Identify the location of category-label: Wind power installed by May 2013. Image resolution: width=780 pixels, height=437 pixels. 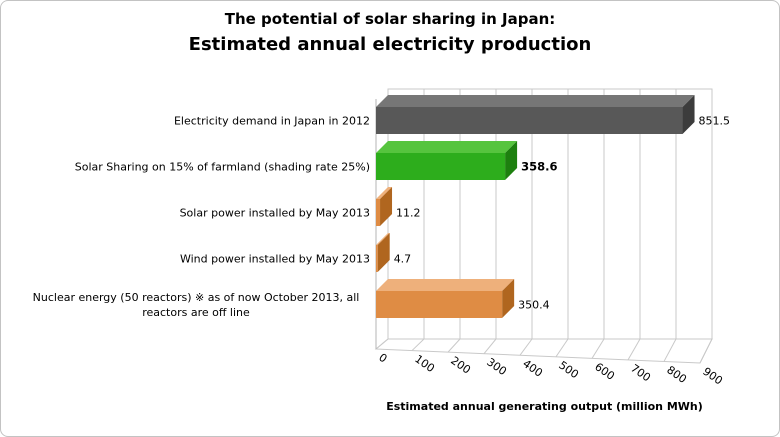
(274, 258).